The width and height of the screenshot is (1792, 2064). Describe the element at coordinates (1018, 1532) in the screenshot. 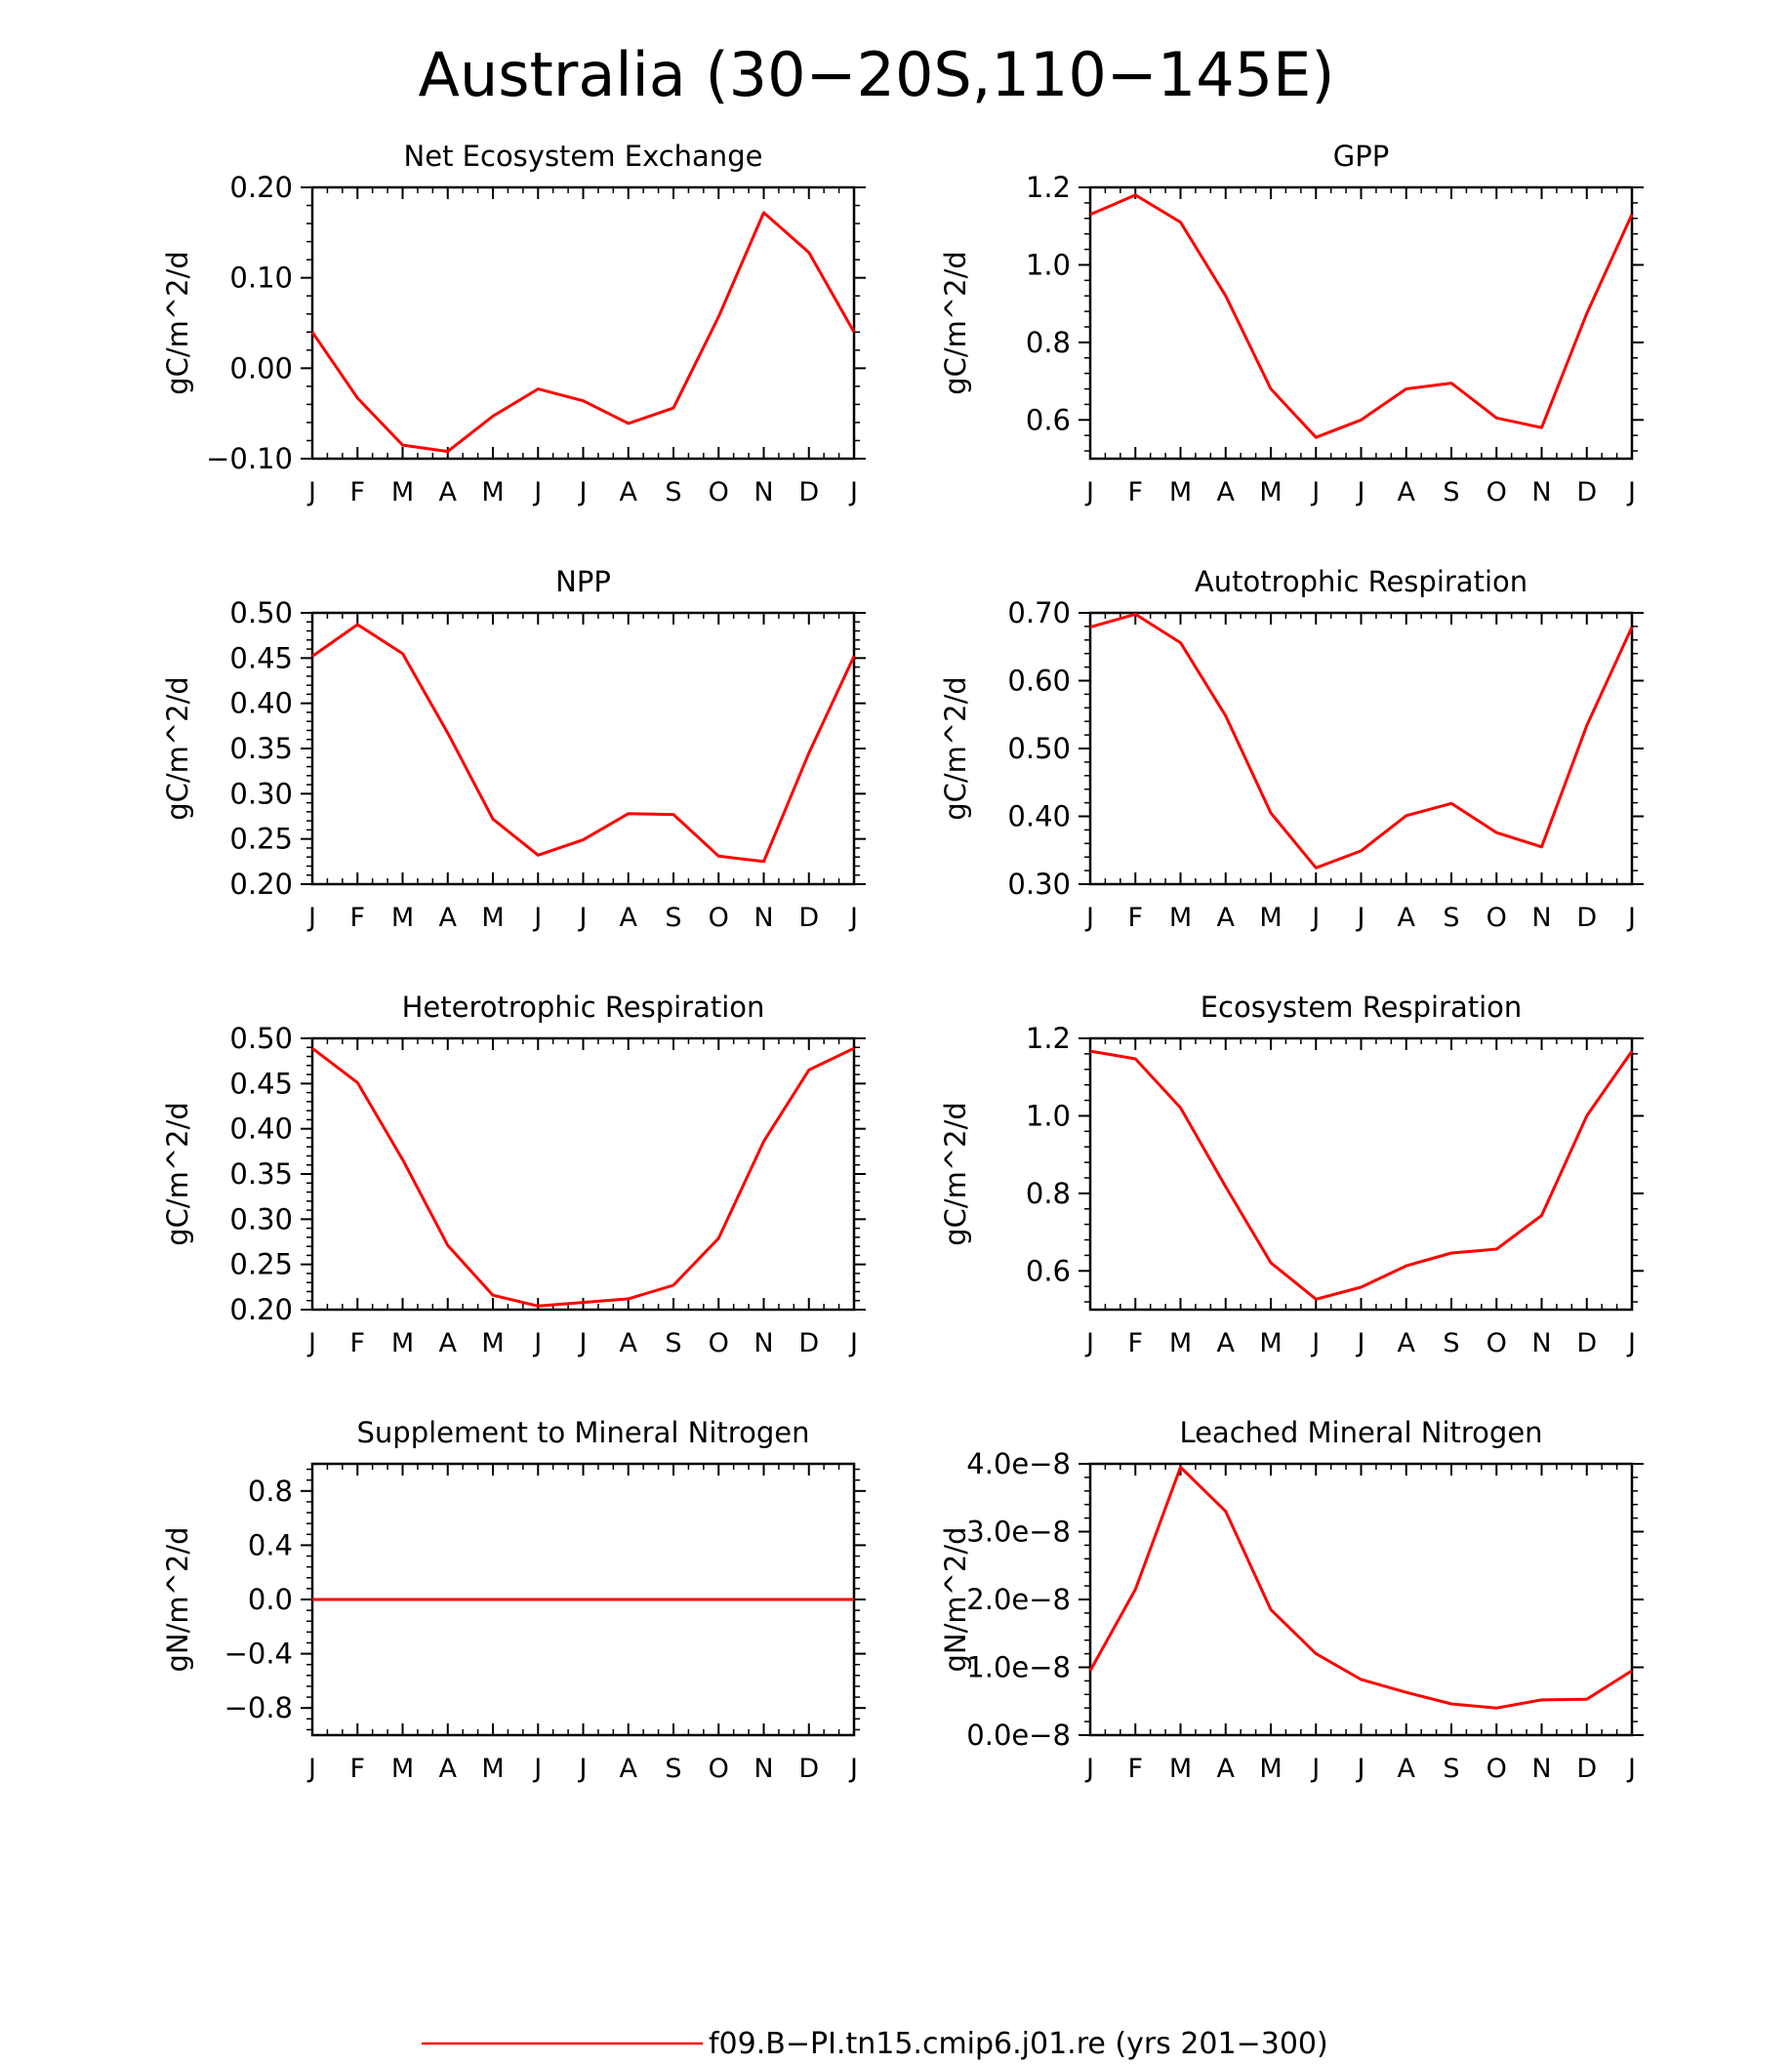

I see `y-tick-label: 3.0e−8` at that location.